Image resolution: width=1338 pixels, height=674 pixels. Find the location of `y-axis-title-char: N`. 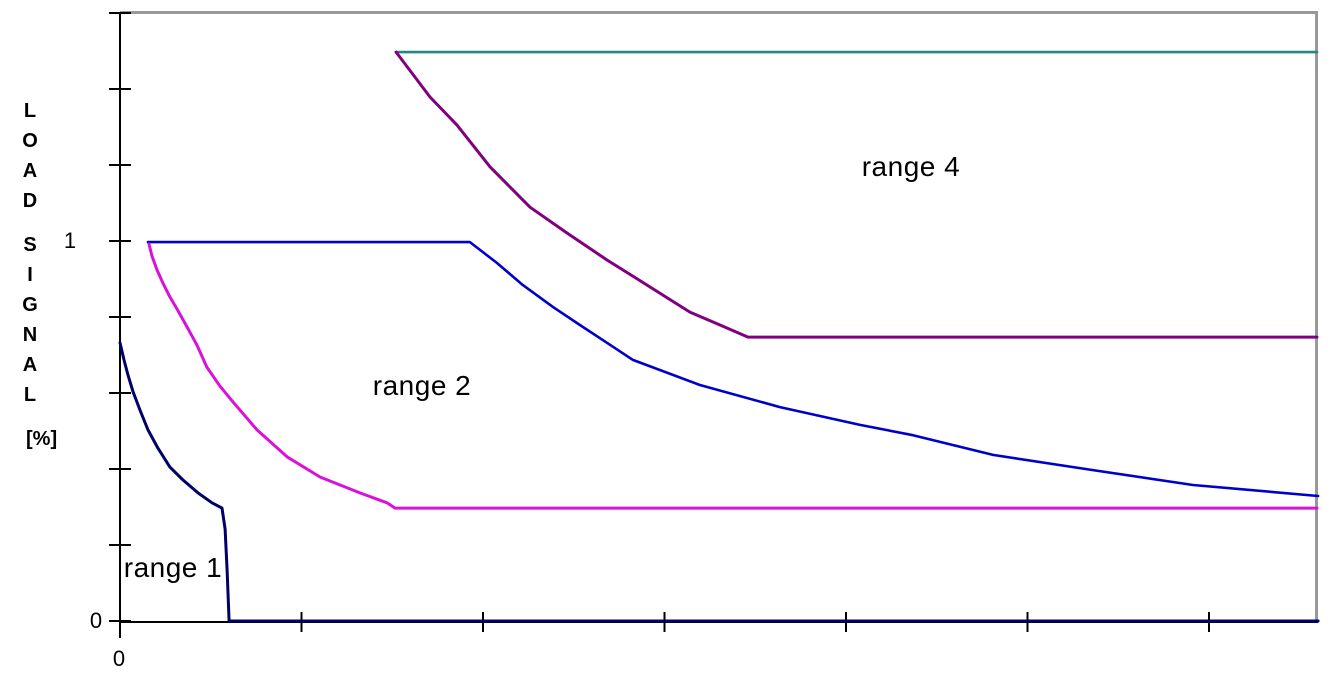

y-axis-title-char: N is located at coordinates (30, 335).